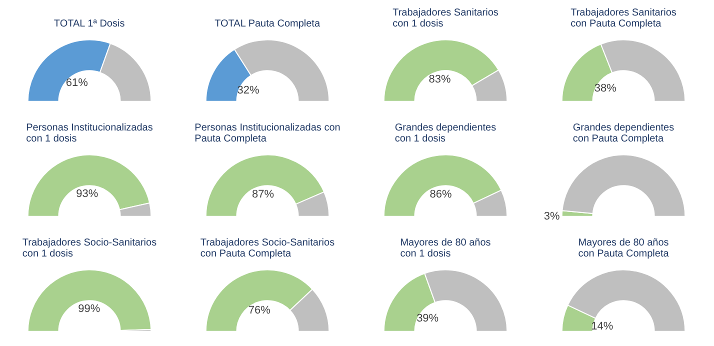  Describe the element at coordinates (445, 133) in the screenshot. I see `chart-title: Grandes dependientes con 1 dosis` at that location.